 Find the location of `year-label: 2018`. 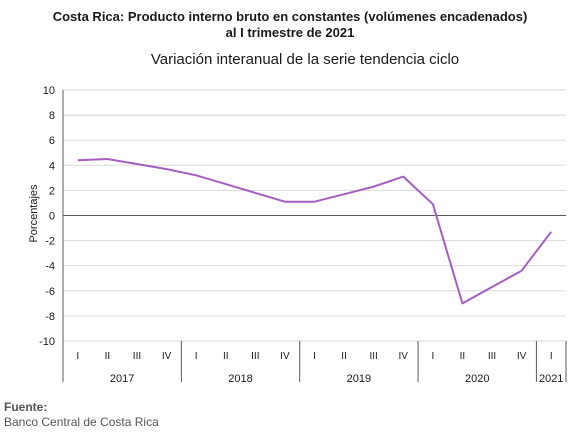

year-label: 2018 is located at coordinates (240, 379).